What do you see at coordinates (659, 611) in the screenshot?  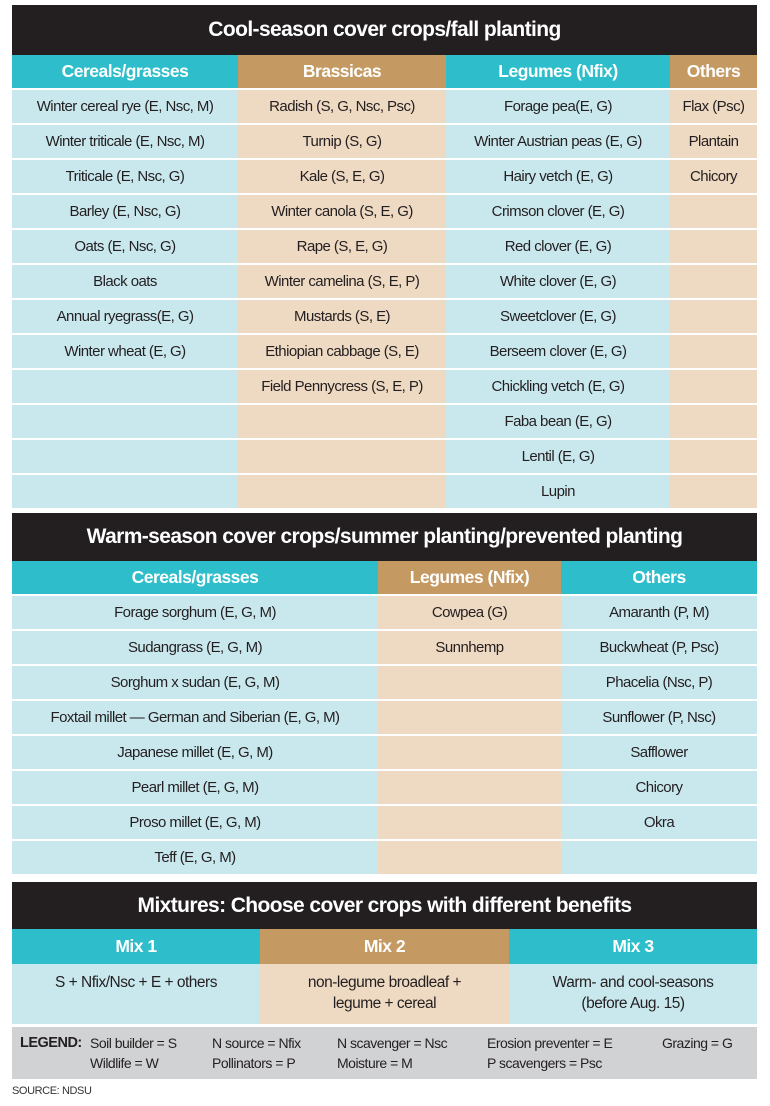 I see `table-cell: Amaranth (P, M)` at bounding box center [659, 611].